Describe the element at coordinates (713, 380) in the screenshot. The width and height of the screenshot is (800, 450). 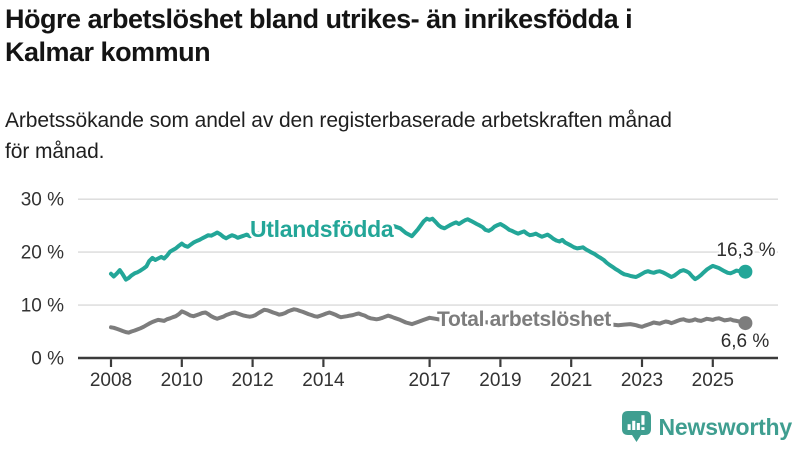
I see `x-axis-tick-label: 2025` at that location.